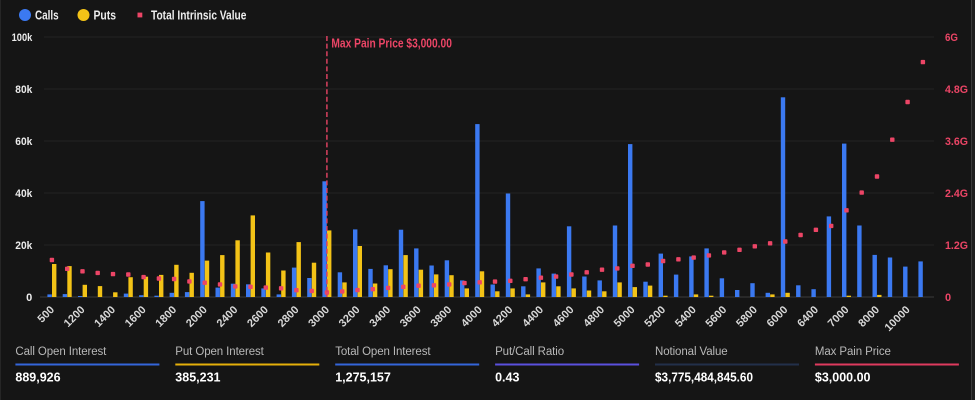 The height and width of the screenshot is (400, 975). I want to click on svg-text: 2.4G, so click(956, 194).